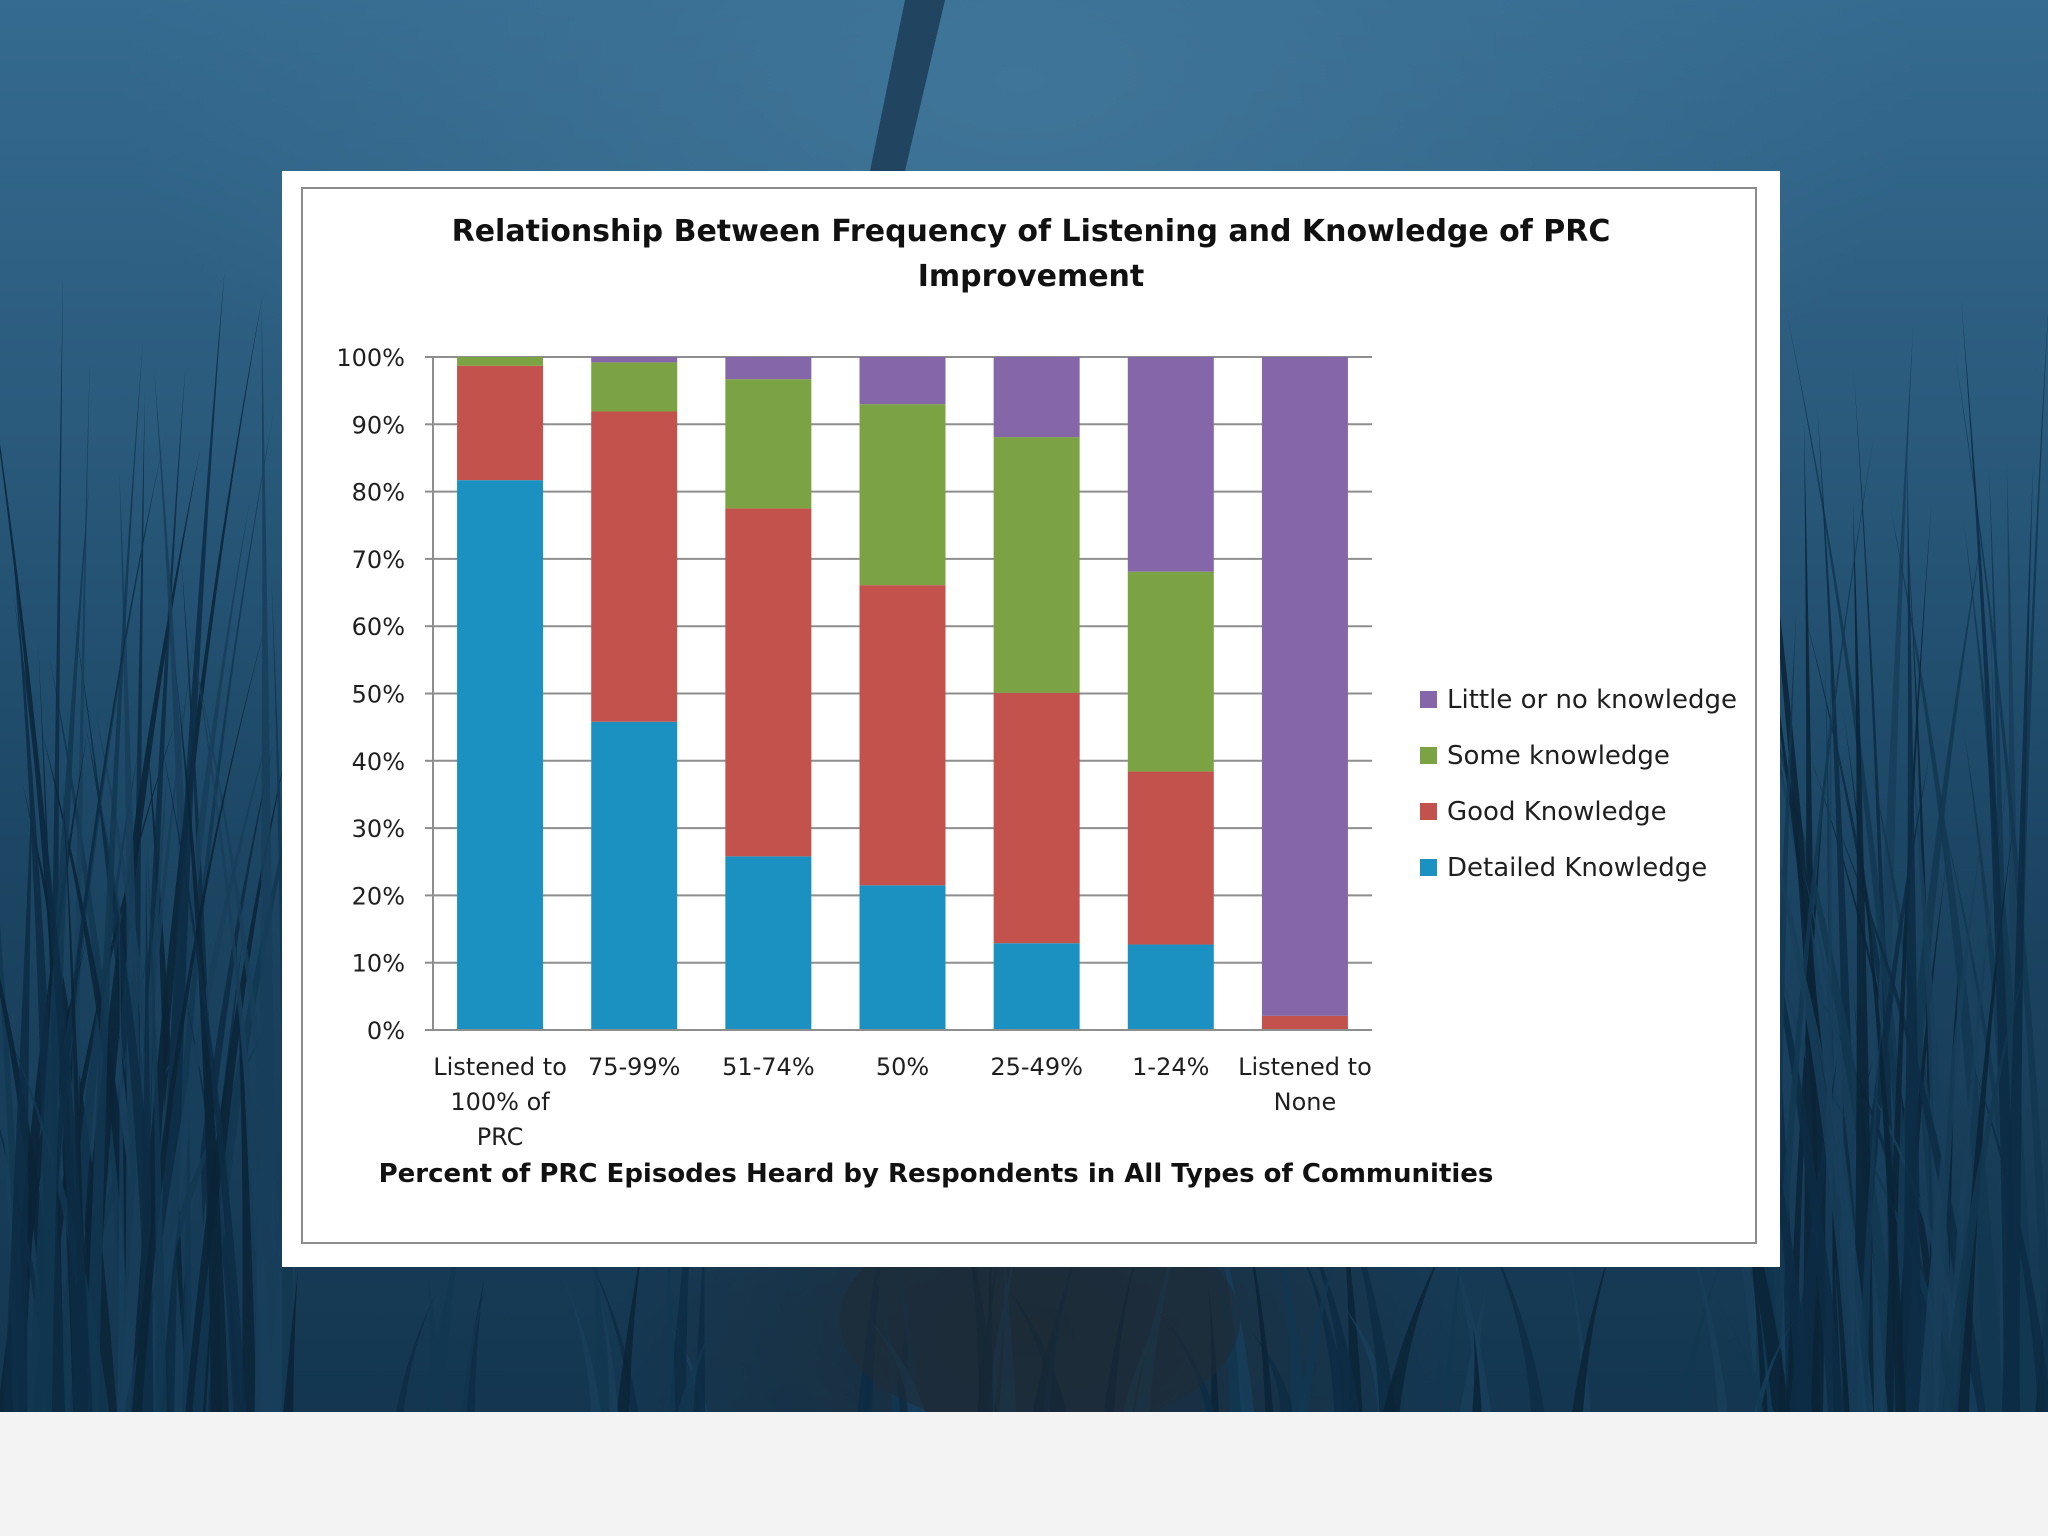  Describe the element at coordinates (634, 1067) in the screenshot. I see `x-category-label: 75-99%` at that location.